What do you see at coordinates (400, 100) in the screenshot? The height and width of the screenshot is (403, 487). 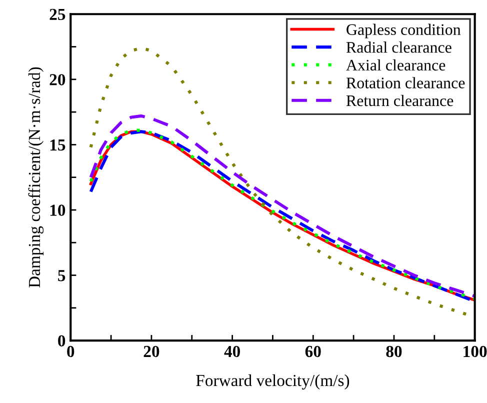 I see `legend-label: Return clearance` at bounding box center [400, 100].